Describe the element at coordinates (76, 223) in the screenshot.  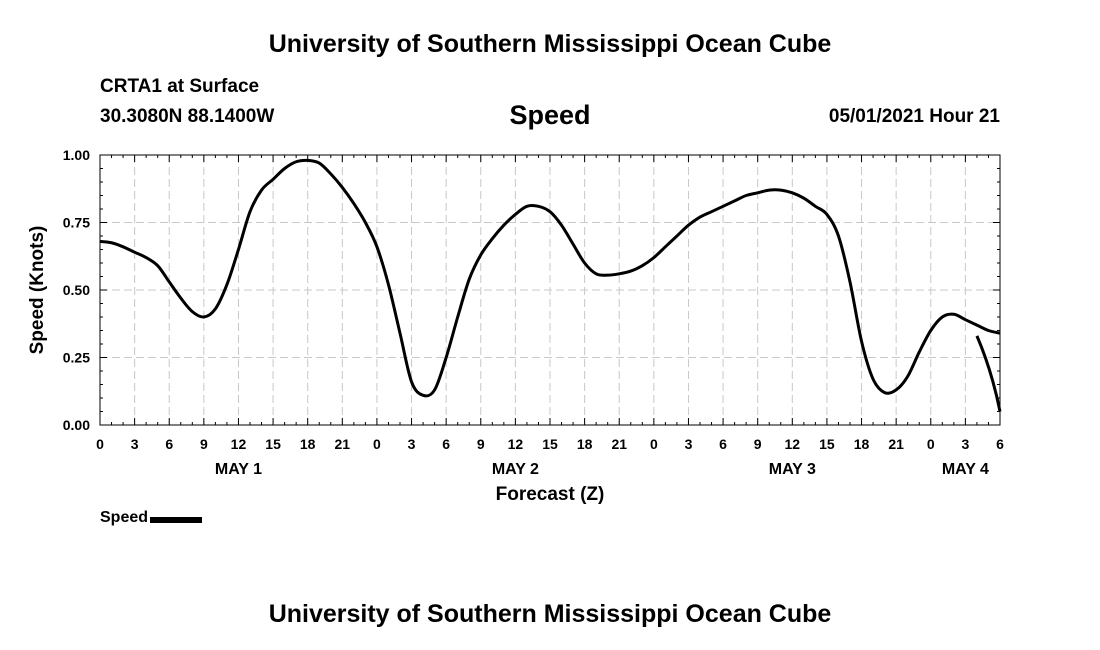
I see `y-tick-label: 0.75` at that location.